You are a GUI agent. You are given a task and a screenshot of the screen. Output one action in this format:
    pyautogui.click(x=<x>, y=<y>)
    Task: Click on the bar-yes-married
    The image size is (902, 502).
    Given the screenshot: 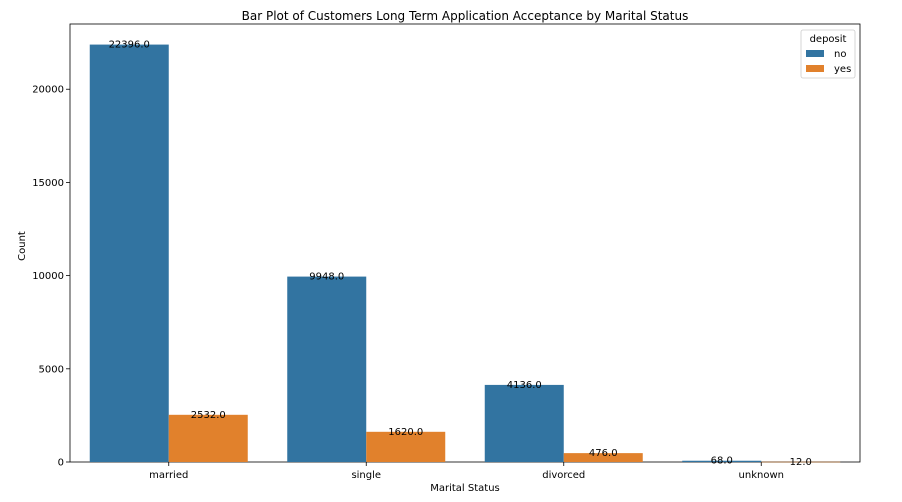 What is the action you would take?
    pyautogui.click(x=208, y=438)
    